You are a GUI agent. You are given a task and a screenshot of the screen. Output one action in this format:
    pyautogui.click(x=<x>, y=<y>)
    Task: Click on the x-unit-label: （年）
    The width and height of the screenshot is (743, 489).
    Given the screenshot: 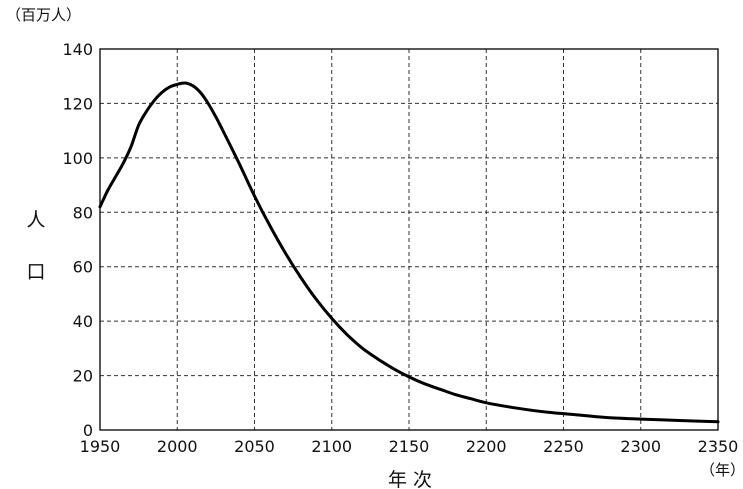 What is the action you would take?
    pyautogui.click(x=721, y=470)
    